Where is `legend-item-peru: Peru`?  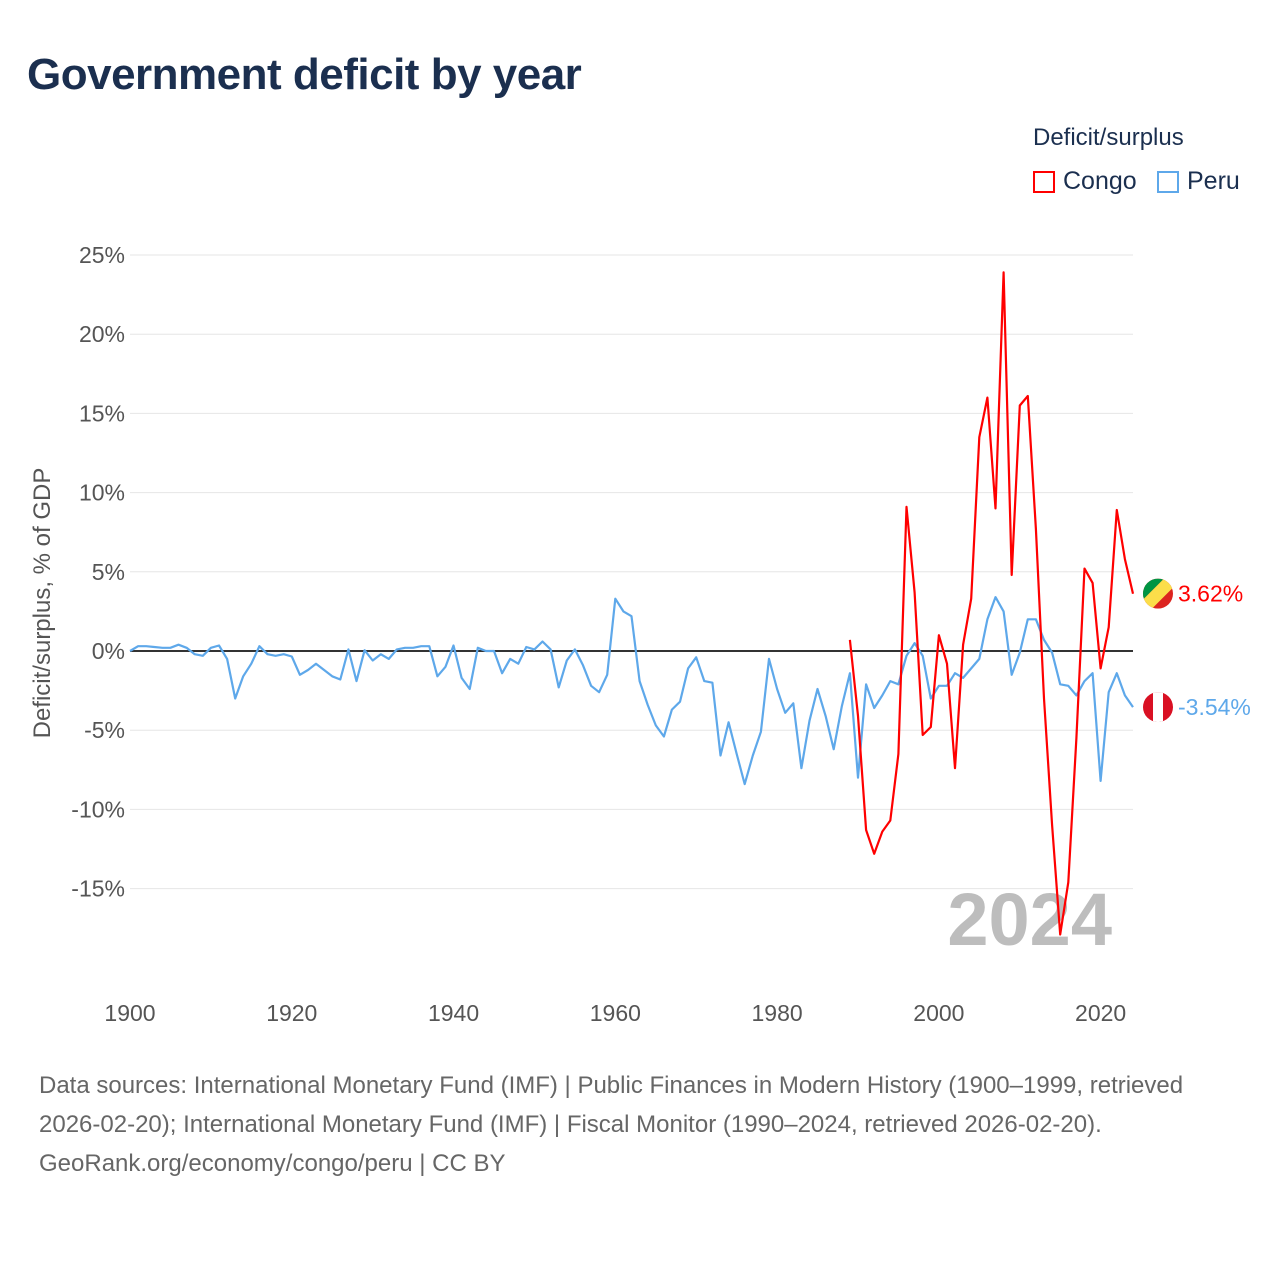 legend-item-peru: Peru is located at coordinates (1198, 181).